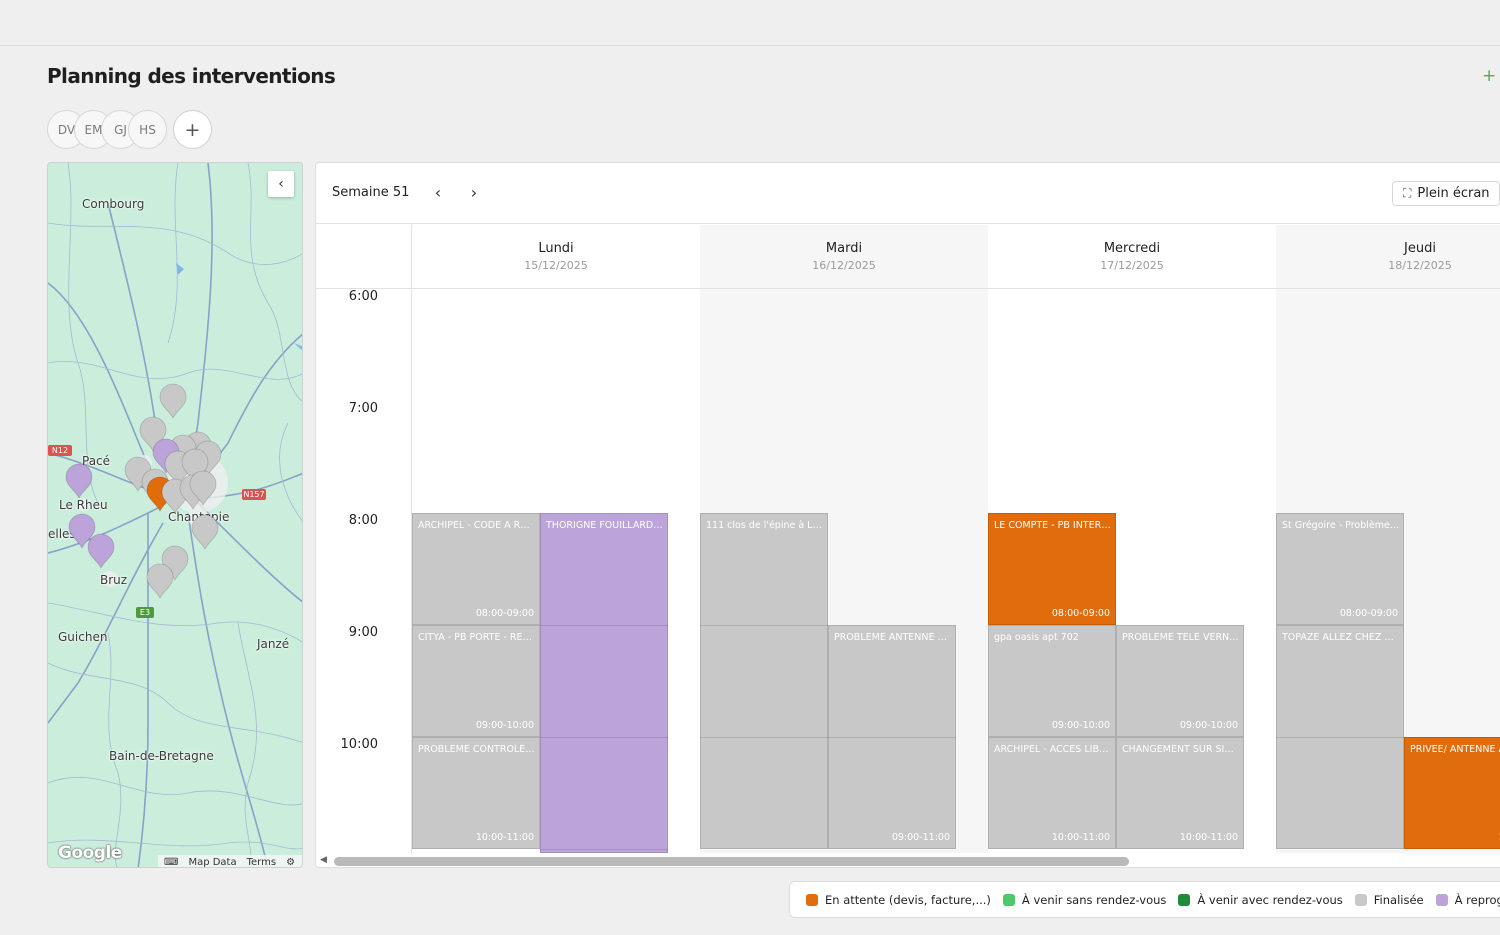 The image size is (1500, 935). I want to click on legend-label: À reprogrammer, so click(1477, 899).